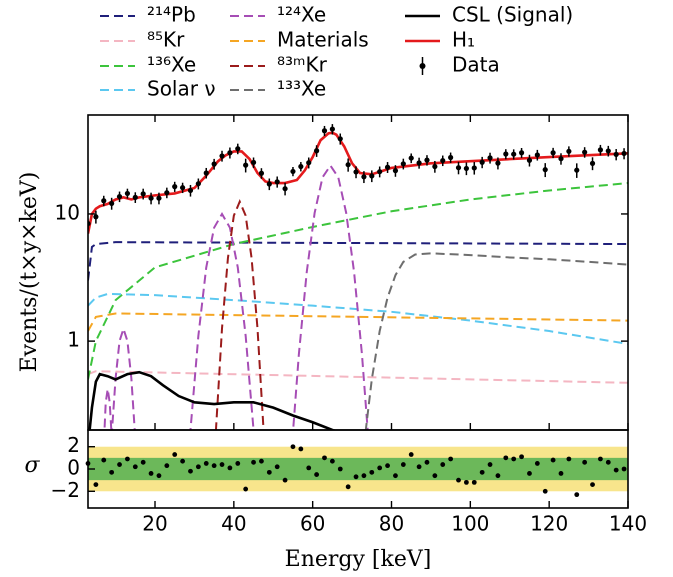  What do you see at coordinates (166, 40) in the screenshot?
I see `legend-label: ⁸⁵Kr` at bounding box center [166, 40].